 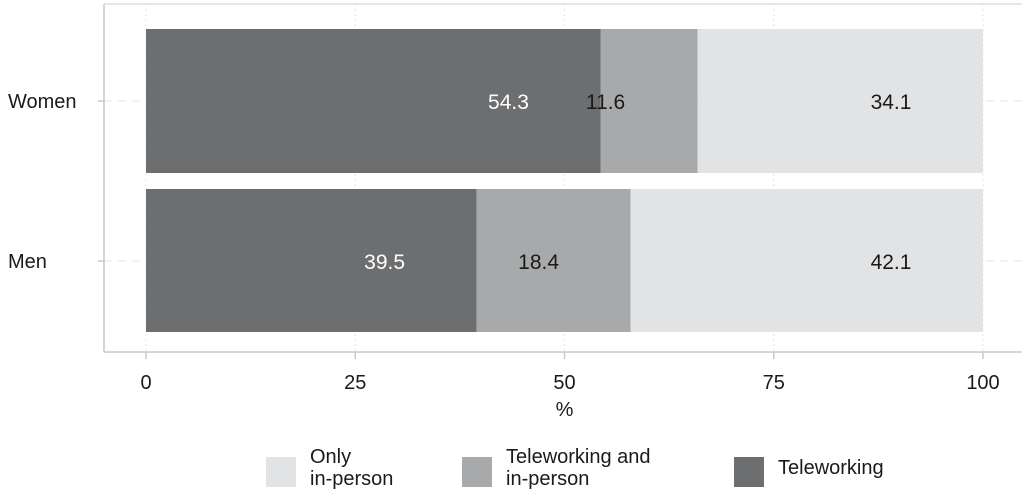 I want to click on data-label-women-teleworking: 54.3, so click(x=508, y=102).